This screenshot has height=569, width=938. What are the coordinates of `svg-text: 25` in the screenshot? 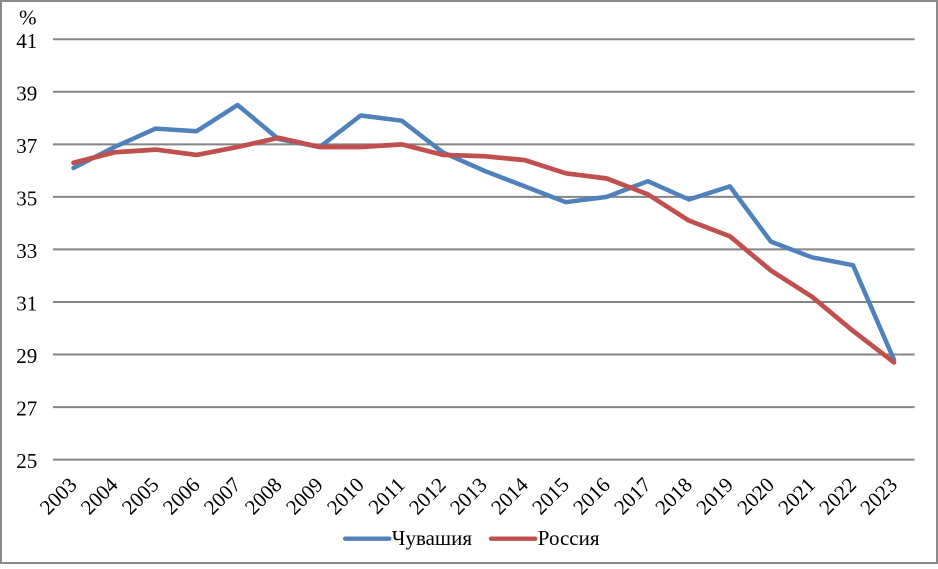 It's located at (26, 461).